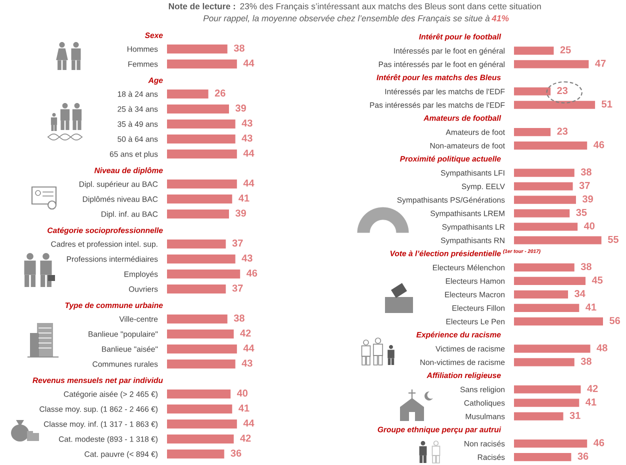  What do you see at coordinates (615, 320) in the screenshot?
I see `data-label: 56` at bounding box center [615, 320].